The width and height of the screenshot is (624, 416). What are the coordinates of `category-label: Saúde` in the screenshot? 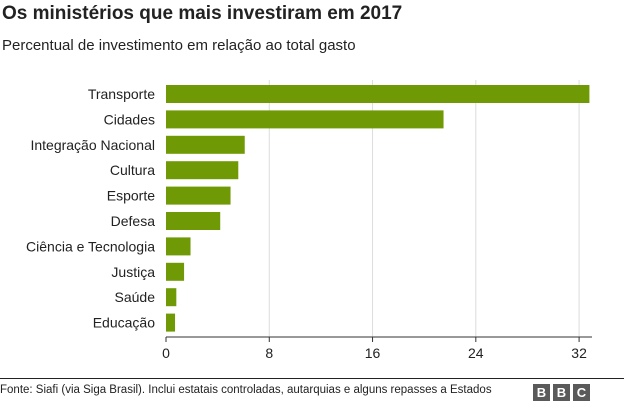 It's located at (135, 297).